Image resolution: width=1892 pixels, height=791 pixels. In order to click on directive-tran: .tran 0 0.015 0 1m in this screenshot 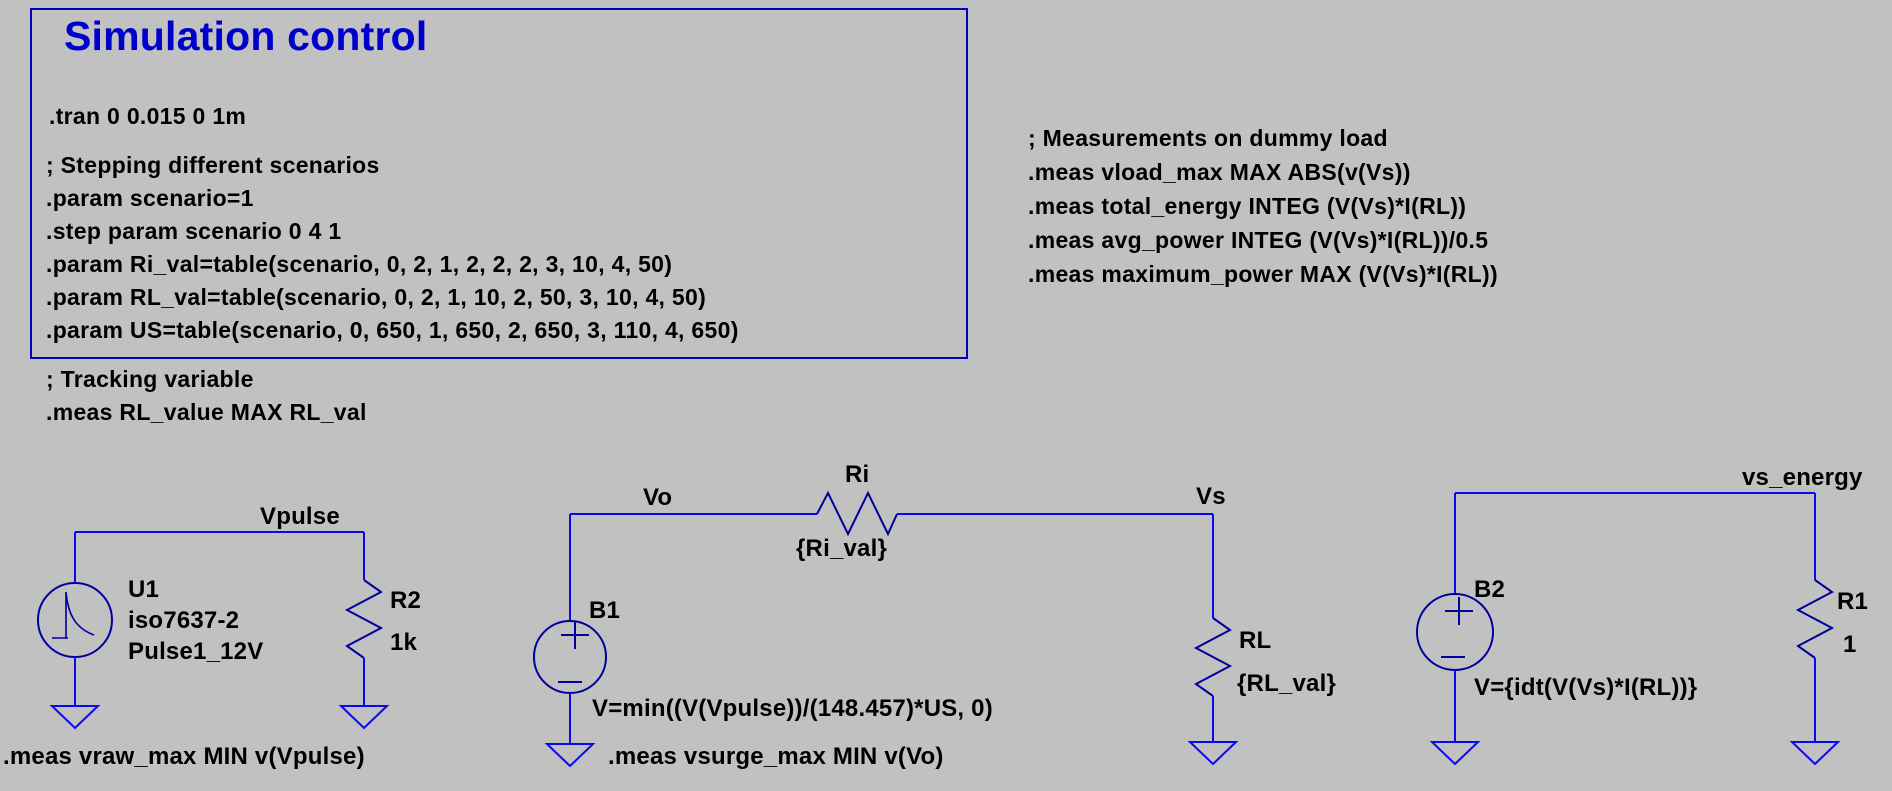, I will do `click(148, 116)`.